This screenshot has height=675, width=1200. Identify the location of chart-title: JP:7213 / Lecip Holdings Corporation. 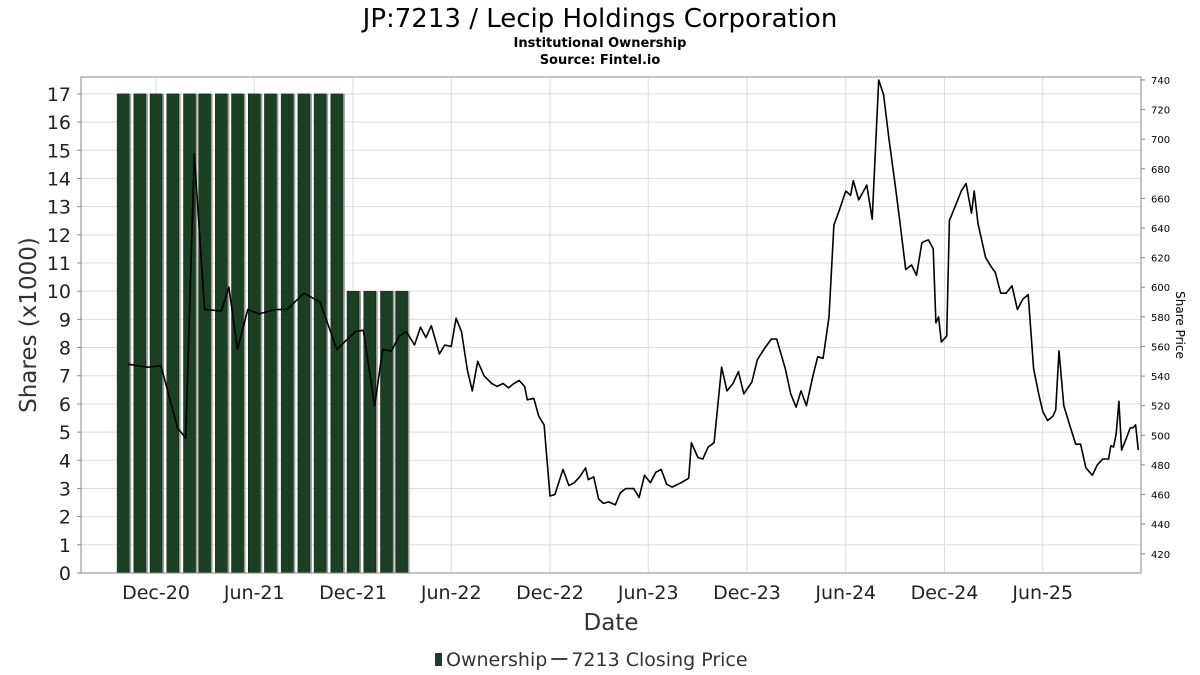
(599, 19).